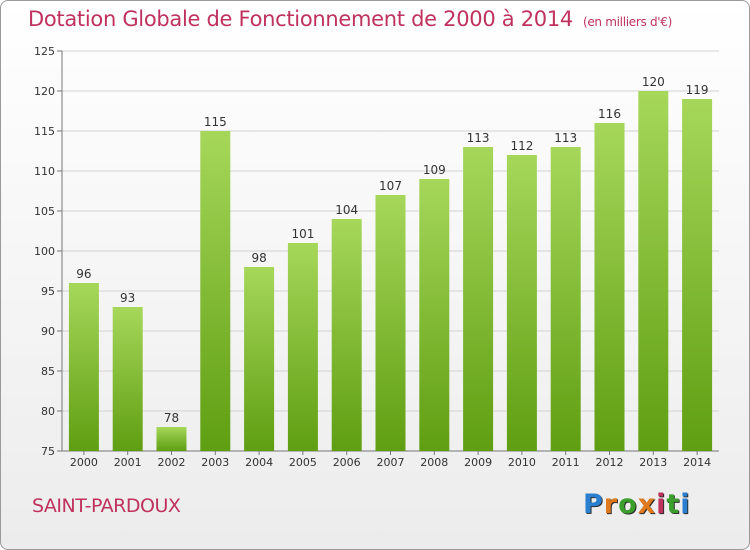  Describe the element at coordinates (303, 462) in the screenshot. I see `x-tick-label: 2005` at that location.